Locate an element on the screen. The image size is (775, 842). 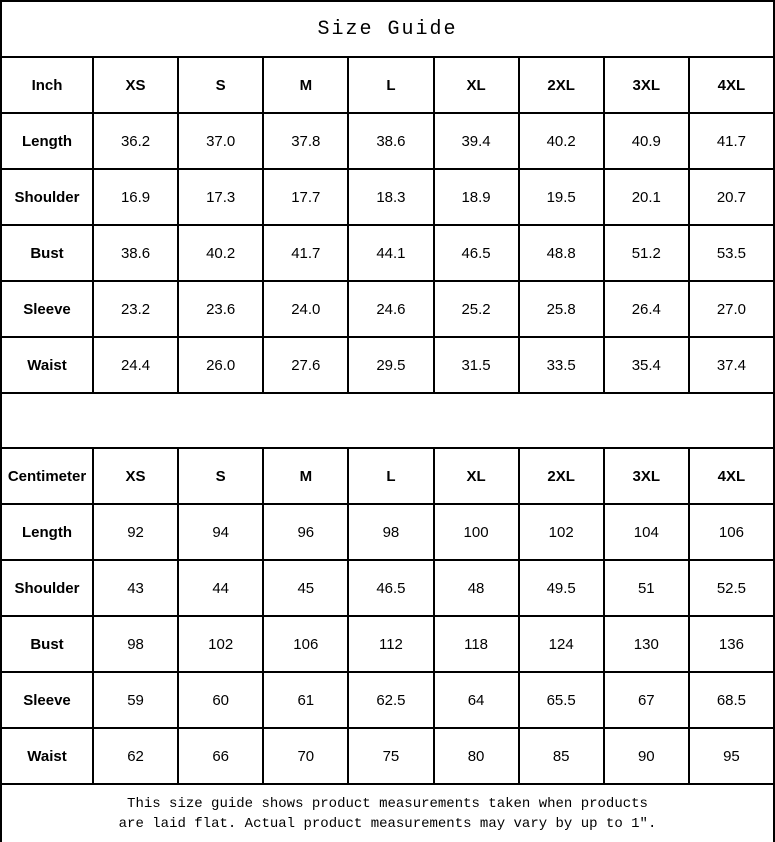
value-cell: 68.5 is located at coordinates (731, 700).